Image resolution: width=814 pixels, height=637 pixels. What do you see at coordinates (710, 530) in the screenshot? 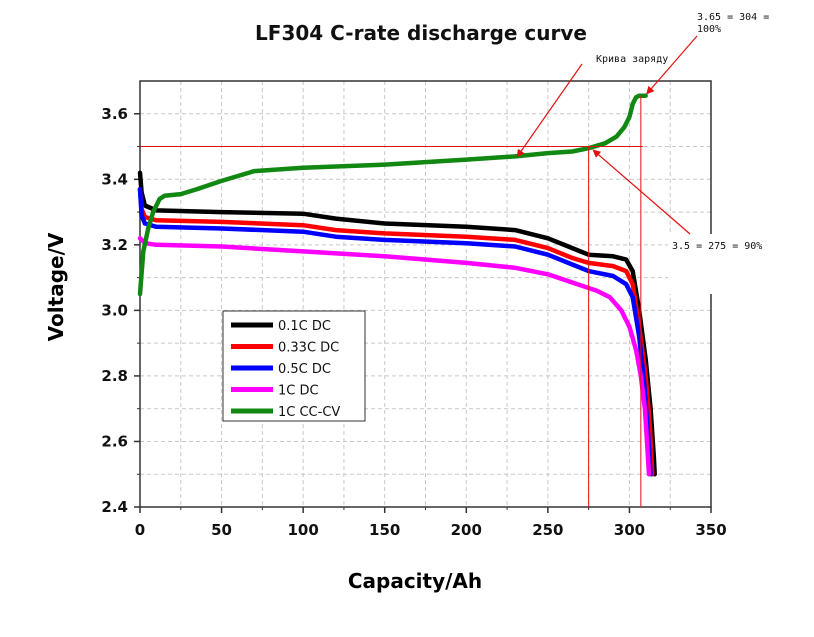
I see `x-tick-label: 350` at bounding box center [710, 530].